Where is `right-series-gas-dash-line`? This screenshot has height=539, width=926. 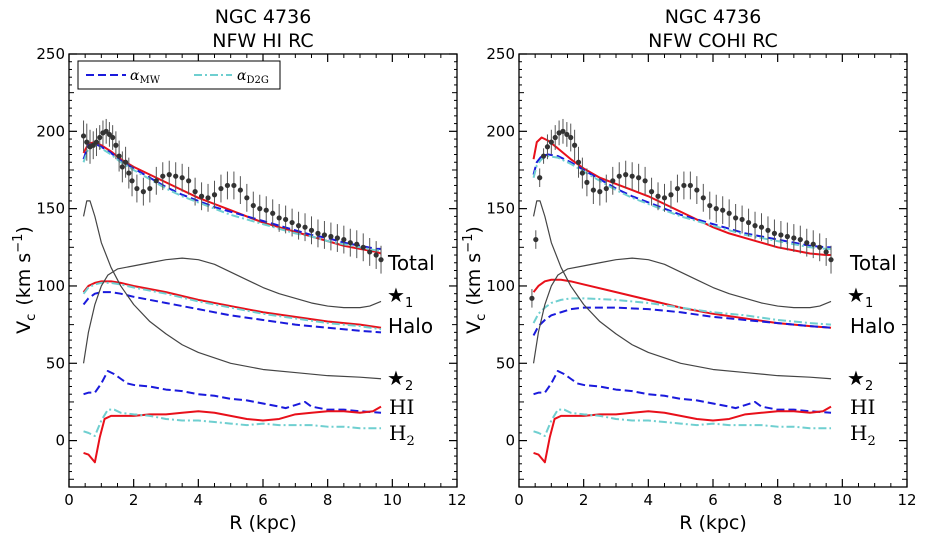
right-series-gas-dash-line is located at coordinates (682, 392).